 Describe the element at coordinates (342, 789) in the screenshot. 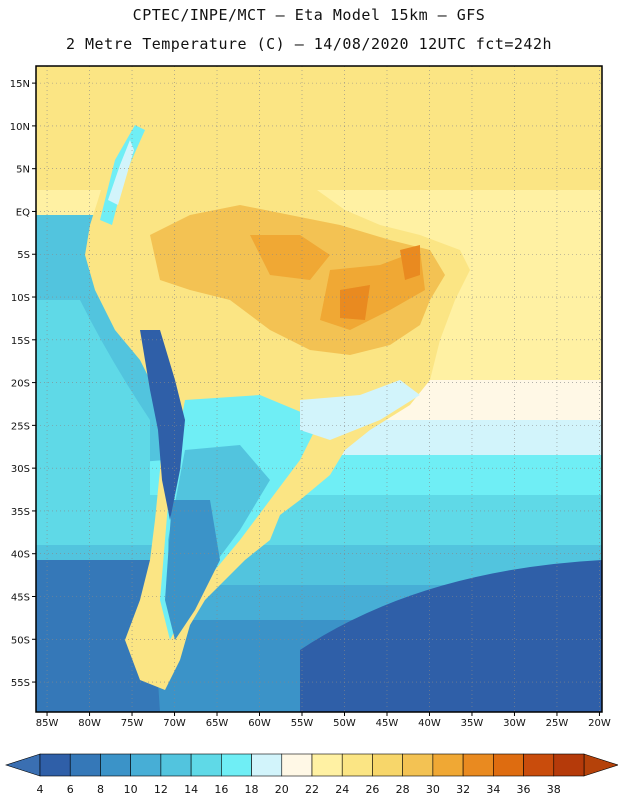

I see `colorbar-label: 24` at that location.